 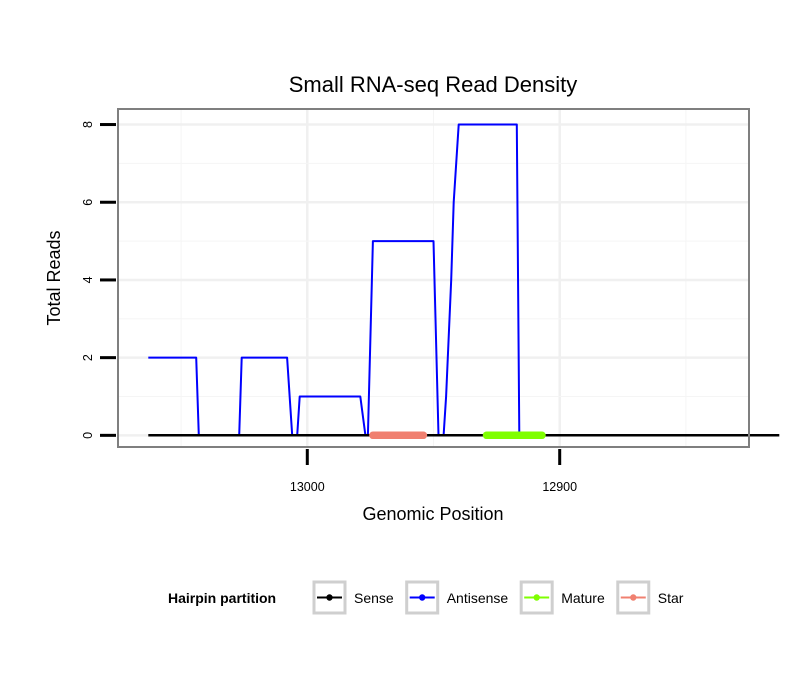 What do you see at coordinates (88, 202) in the screenshot?
I see `y-tick-label: 6` at bounding box center [88, 202].